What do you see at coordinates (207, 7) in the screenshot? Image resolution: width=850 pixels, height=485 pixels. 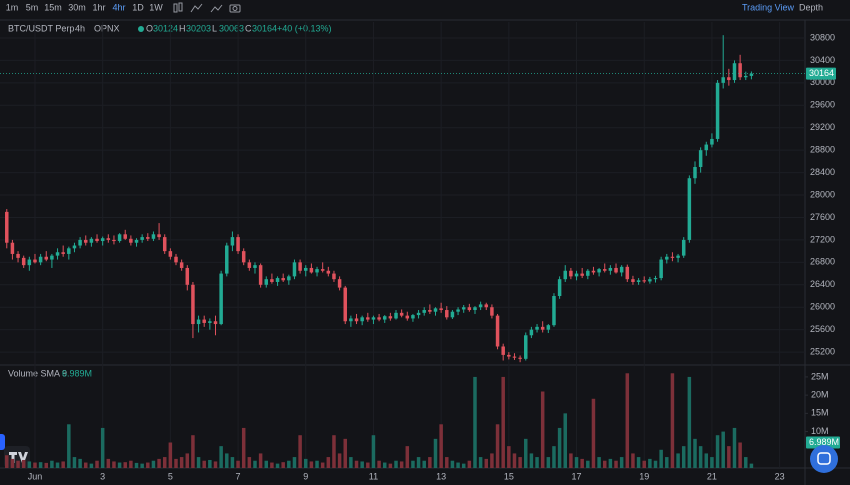 I see `toolbar-icons` at bounding box center [207, 7].